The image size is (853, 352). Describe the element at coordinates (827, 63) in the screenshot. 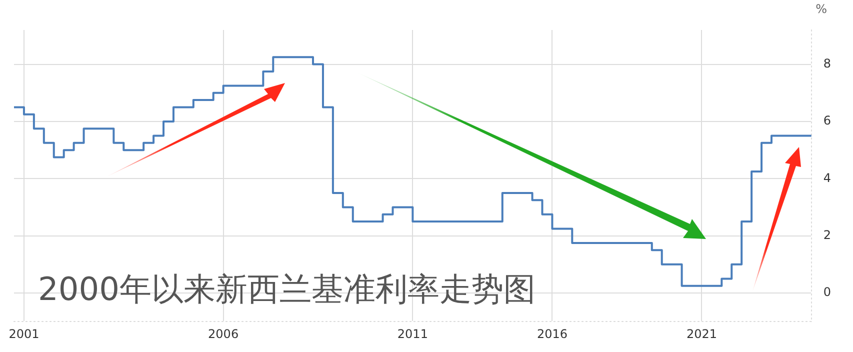

I see `y-tick-label: 8` at that location.